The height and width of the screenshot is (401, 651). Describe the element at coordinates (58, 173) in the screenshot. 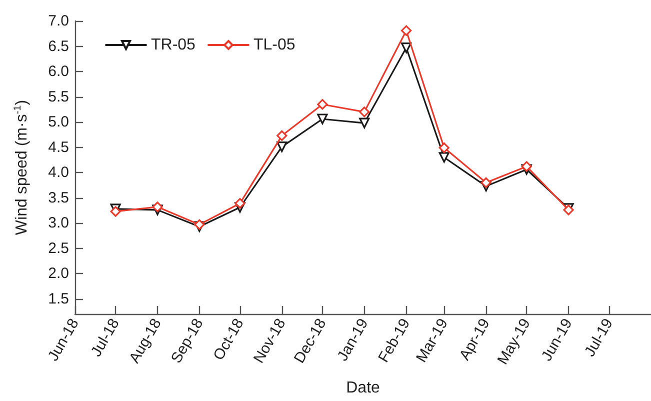

I see `y-tick-label: 4.0` at that location.